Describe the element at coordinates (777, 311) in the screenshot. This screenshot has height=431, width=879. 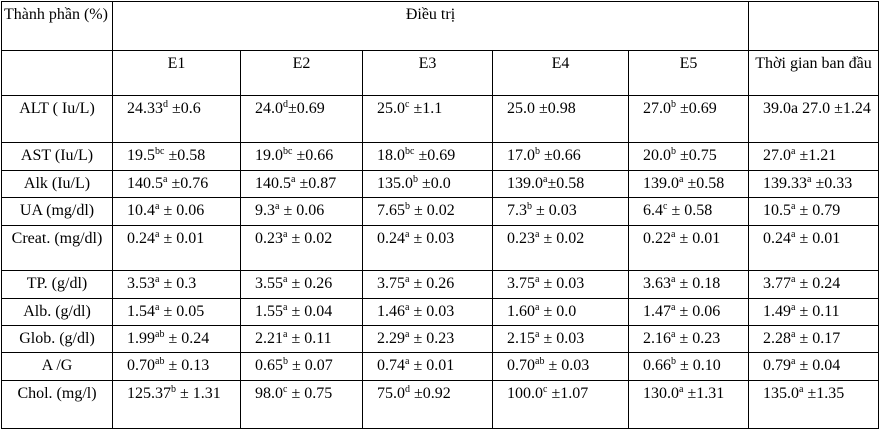
I see `cell-value: 1.49` at that location.